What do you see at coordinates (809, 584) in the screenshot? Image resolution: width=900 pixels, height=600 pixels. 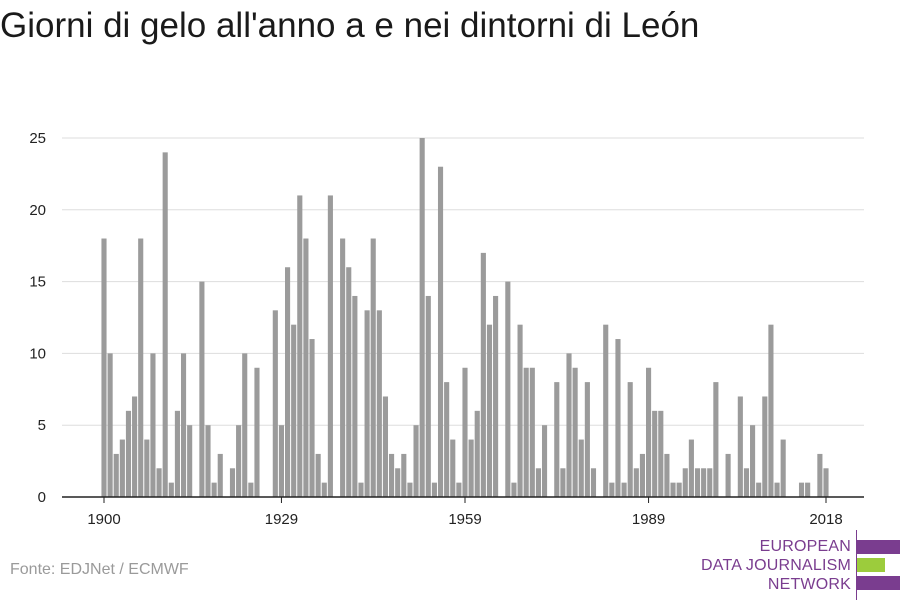 I see `logo-line-3: NETWORK` at bounding box center [809, 584].